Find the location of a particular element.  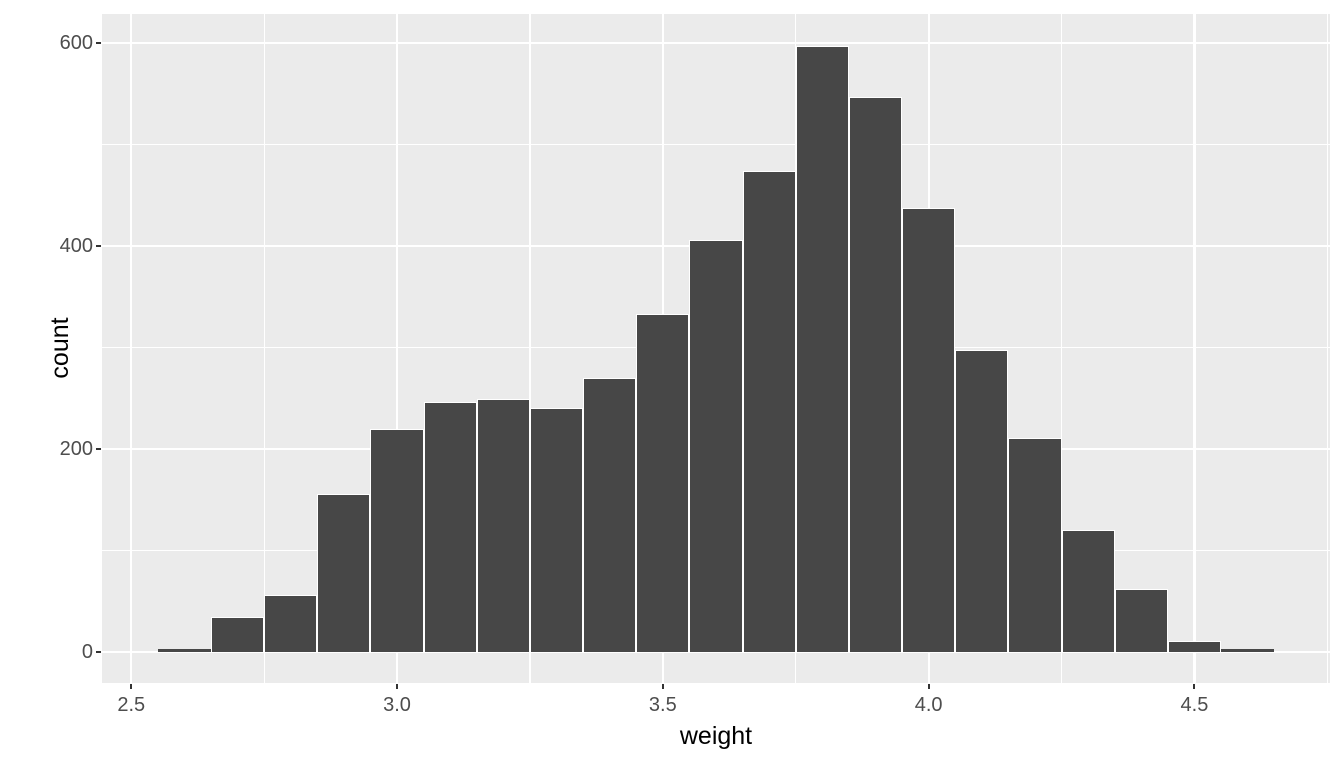

y-axis-title: count is located at coordinates (60, 348).